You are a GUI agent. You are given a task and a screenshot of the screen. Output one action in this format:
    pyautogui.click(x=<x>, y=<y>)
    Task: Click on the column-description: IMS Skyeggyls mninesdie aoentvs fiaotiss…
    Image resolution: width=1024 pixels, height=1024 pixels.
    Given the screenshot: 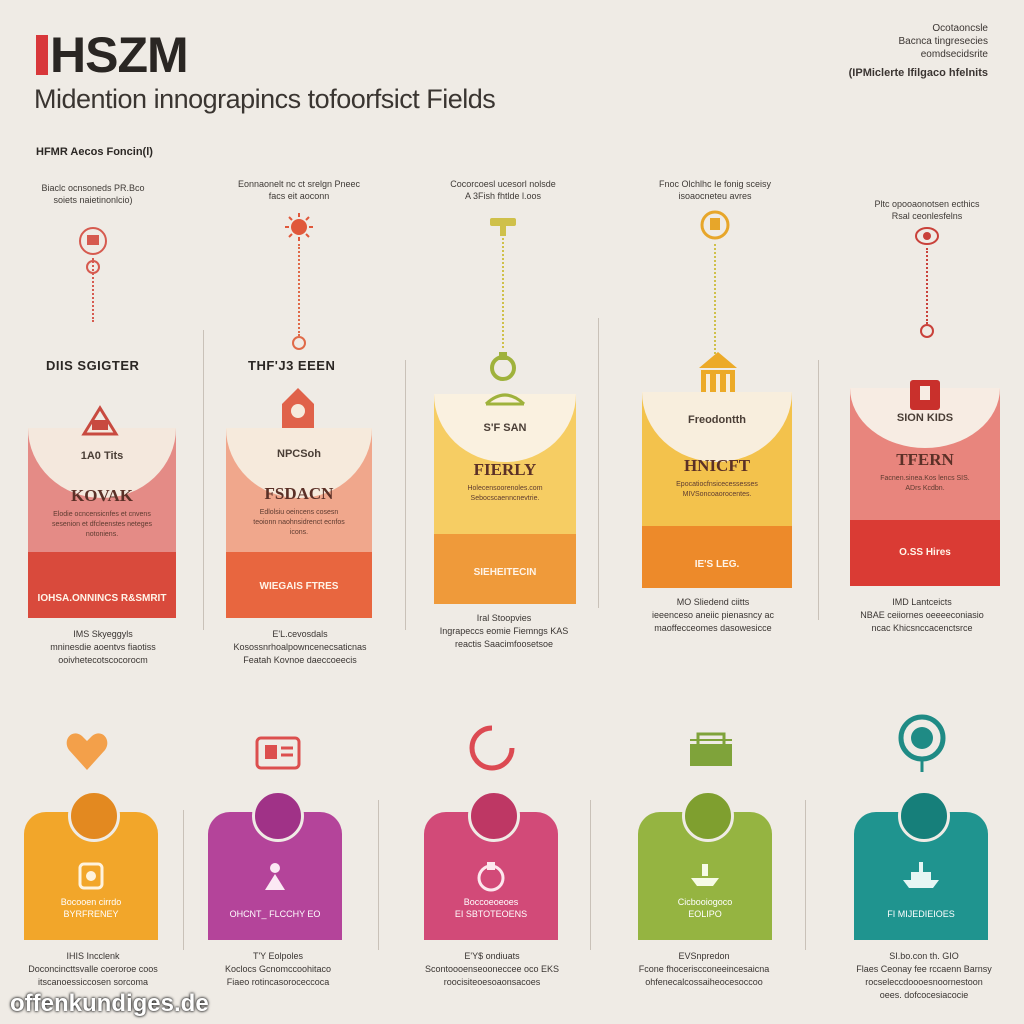 What is the action you would take?
    pyautogui.click(x=103, y=647)
    